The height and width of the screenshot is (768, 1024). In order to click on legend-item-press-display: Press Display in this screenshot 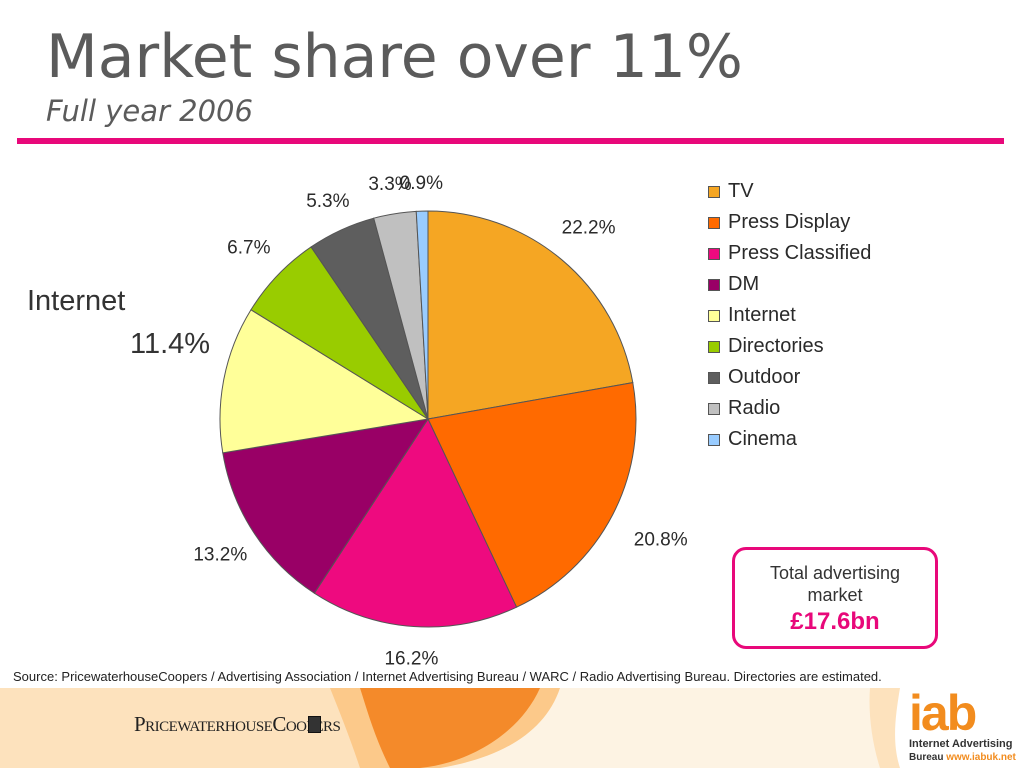, I will do `click(789, 222)`.